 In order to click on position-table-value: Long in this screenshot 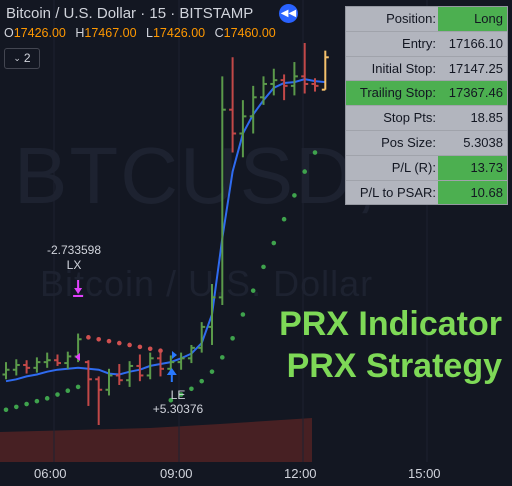, I will do `click(472, 19)`.